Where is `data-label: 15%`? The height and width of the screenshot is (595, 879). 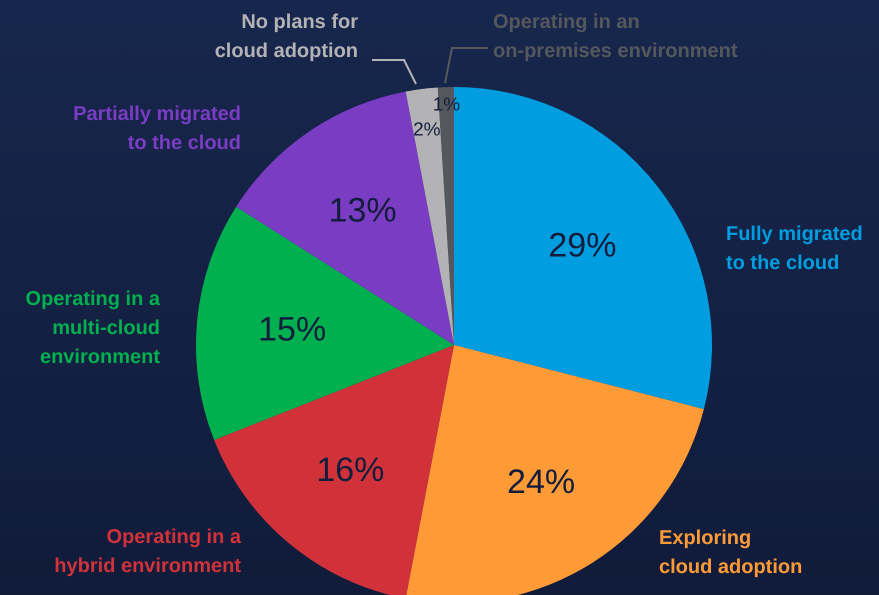 data-label: 15% is located at coordinates (292, 329).